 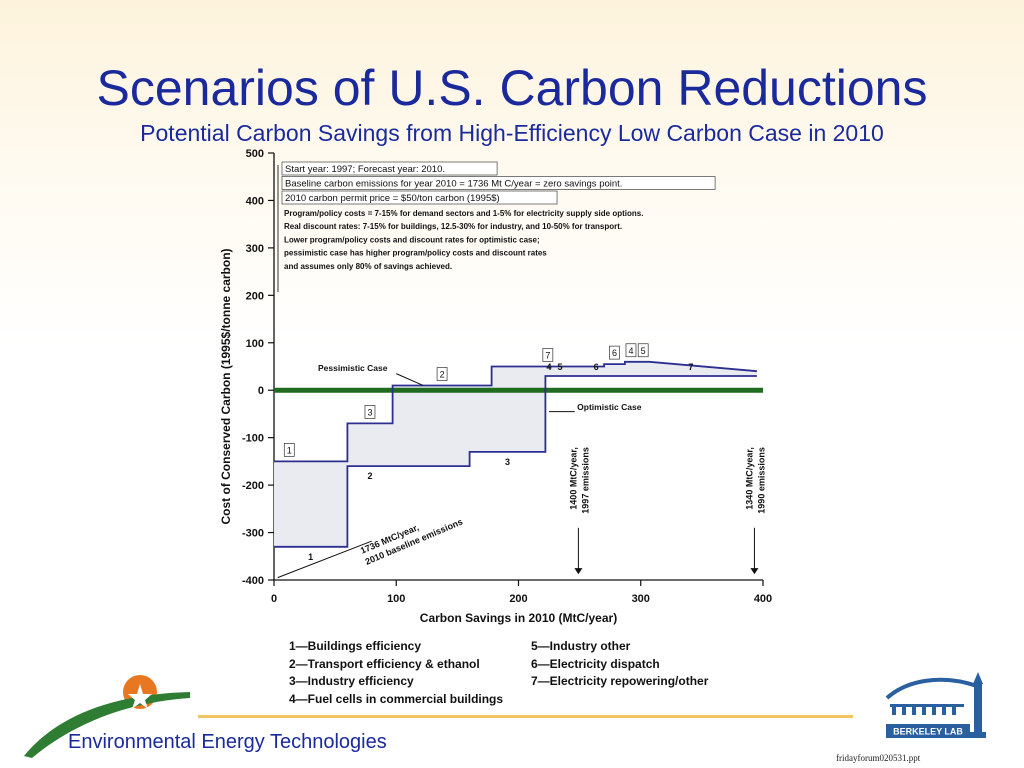 What do you see at coordinates (754, 571) in the screenshot?
I see `emissions-1990-label-arrow-head` at bounding box center [754, 571].